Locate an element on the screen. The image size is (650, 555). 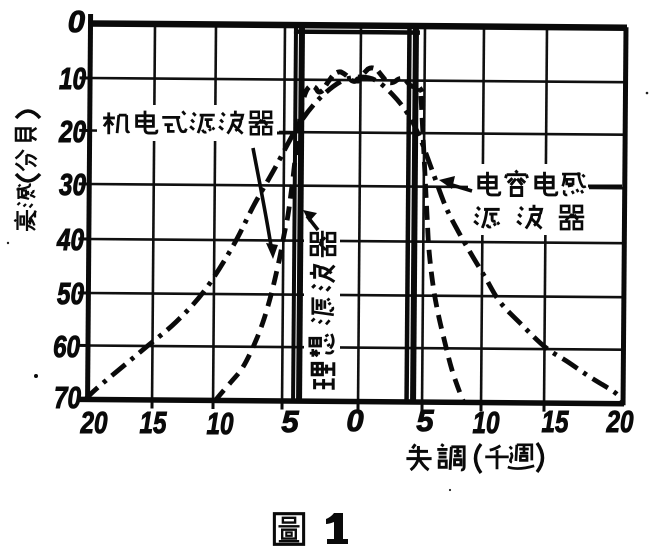
svg-text: 30 is located at coordinates (72, 184).